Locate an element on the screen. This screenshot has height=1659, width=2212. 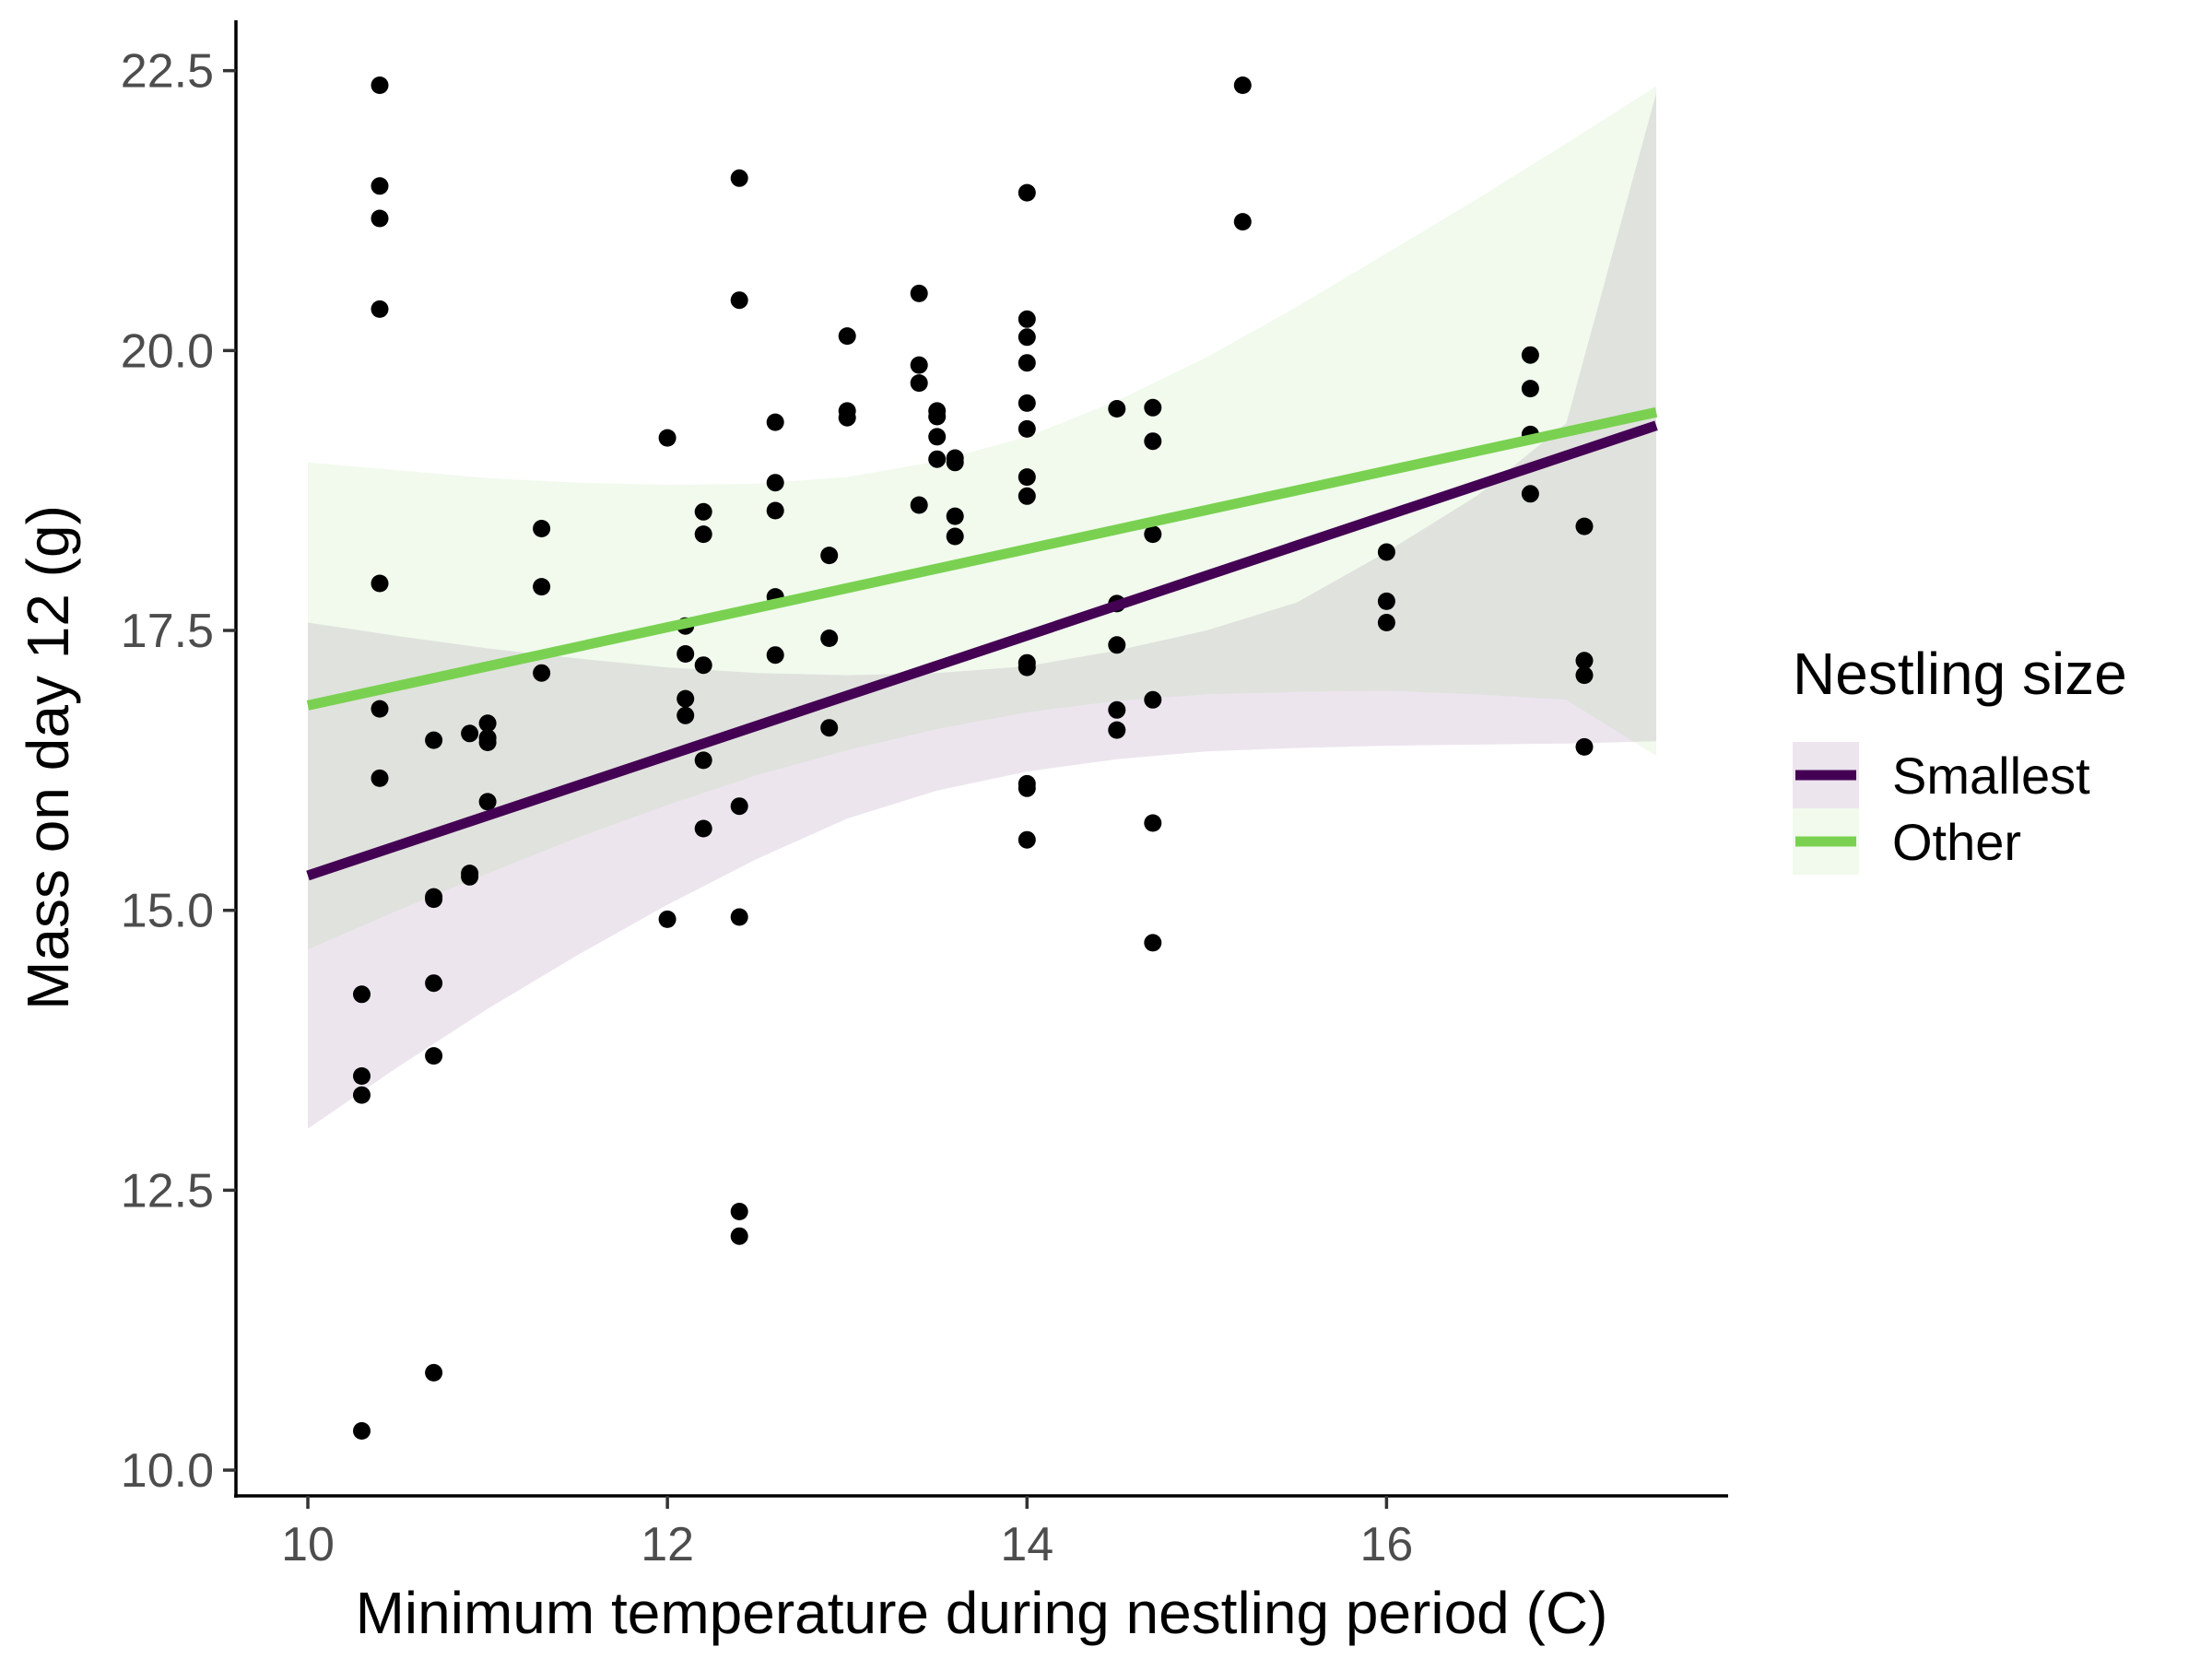
legend: Nestling size Smallest Other is located at coordinates (1960, 758).